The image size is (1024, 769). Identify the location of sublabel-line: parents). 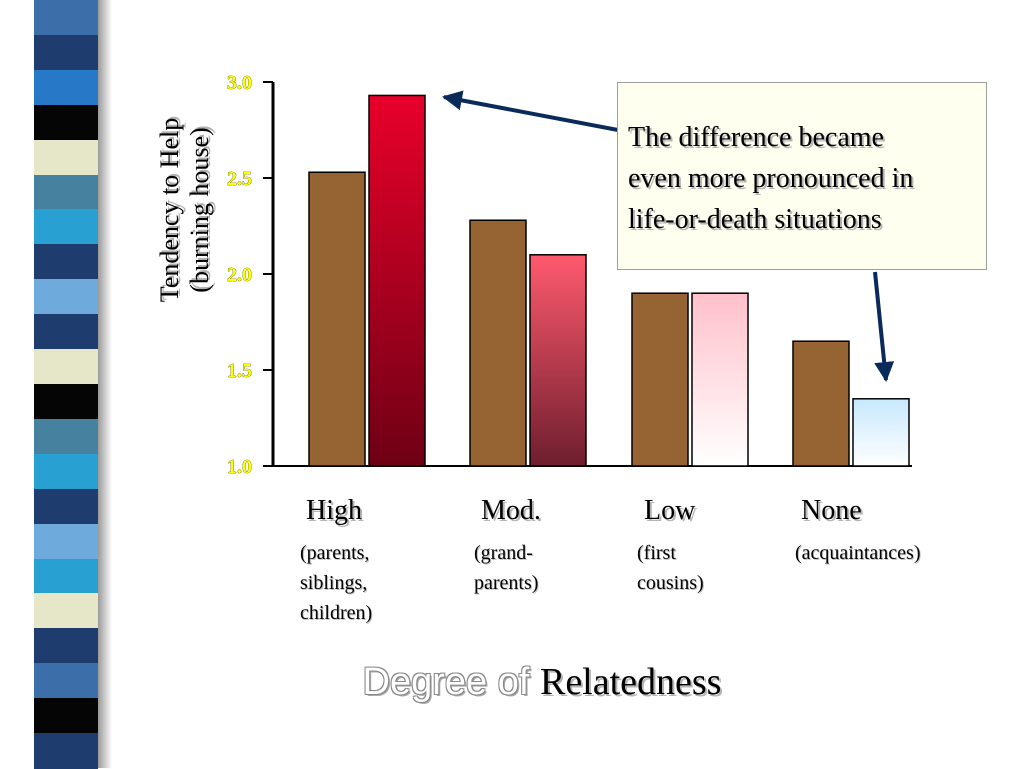
(506, 583).